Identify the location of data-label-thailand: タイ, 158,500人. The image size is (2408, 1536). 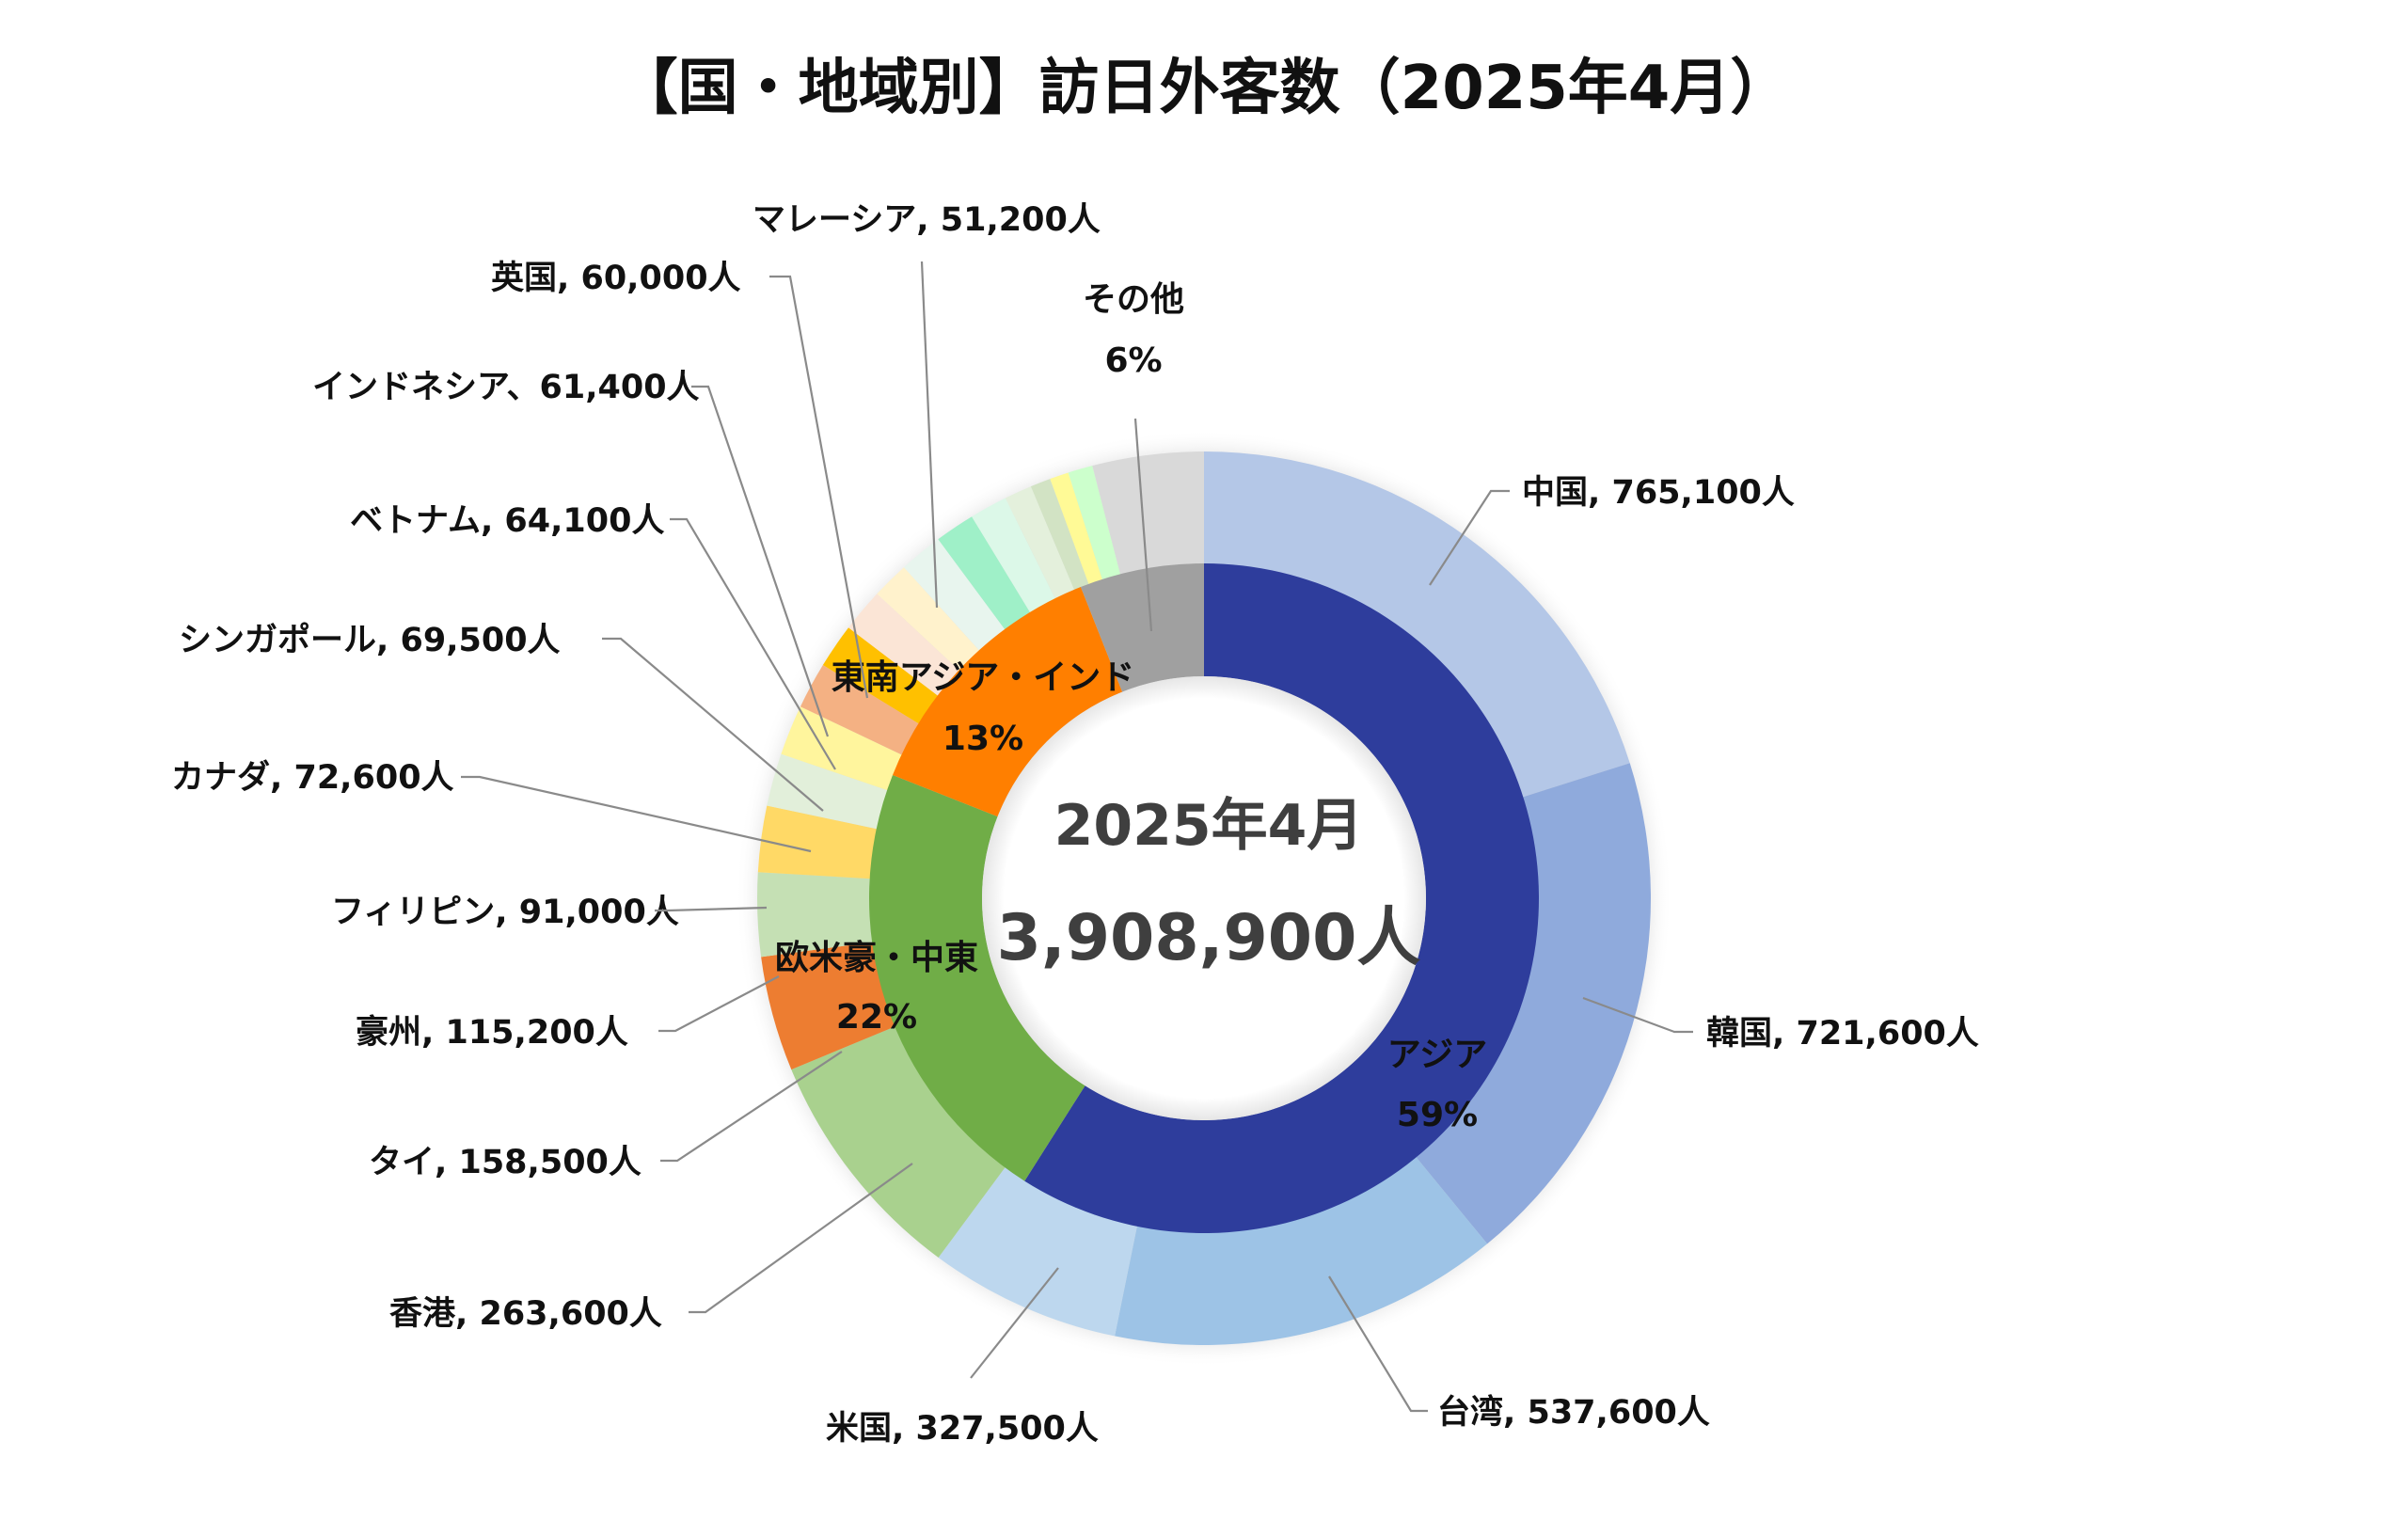
(506, 1162).